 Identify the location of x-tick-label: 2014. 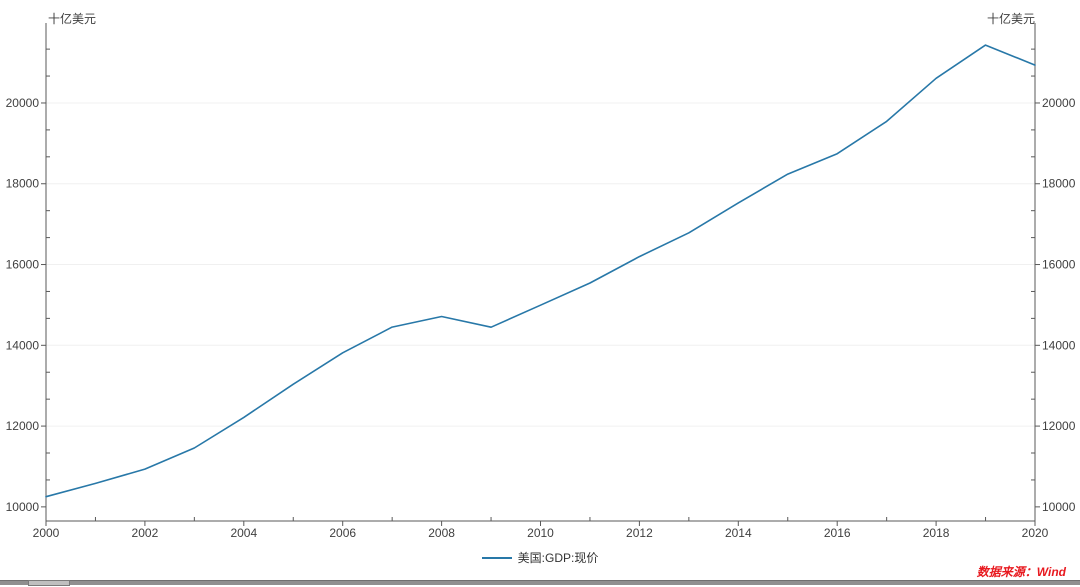
(738, 533).